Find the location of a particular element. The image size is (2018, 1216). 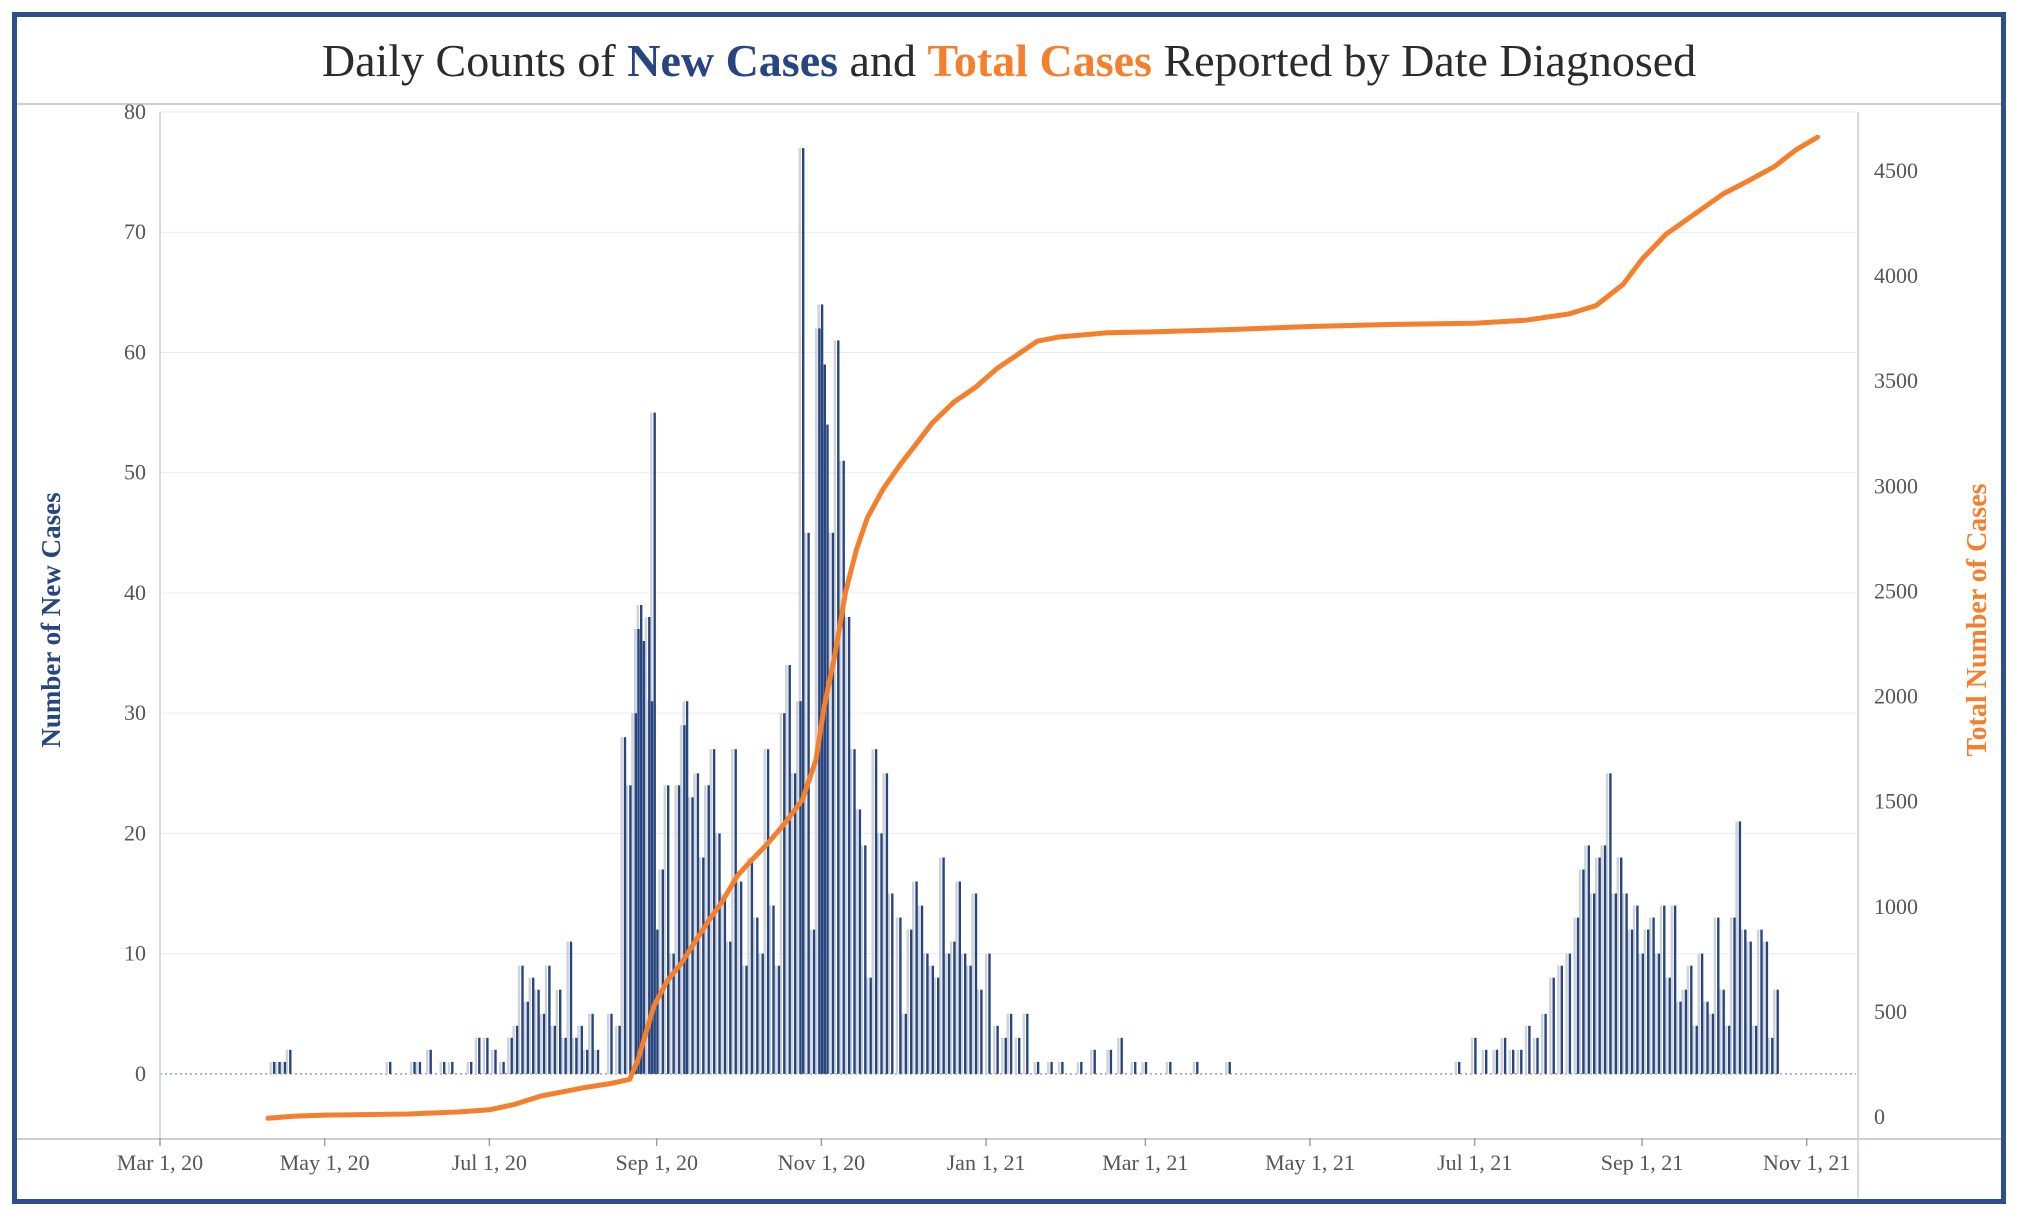

y-axis-label-right: Total Number of Cases is located at coordinates (1977, 619).